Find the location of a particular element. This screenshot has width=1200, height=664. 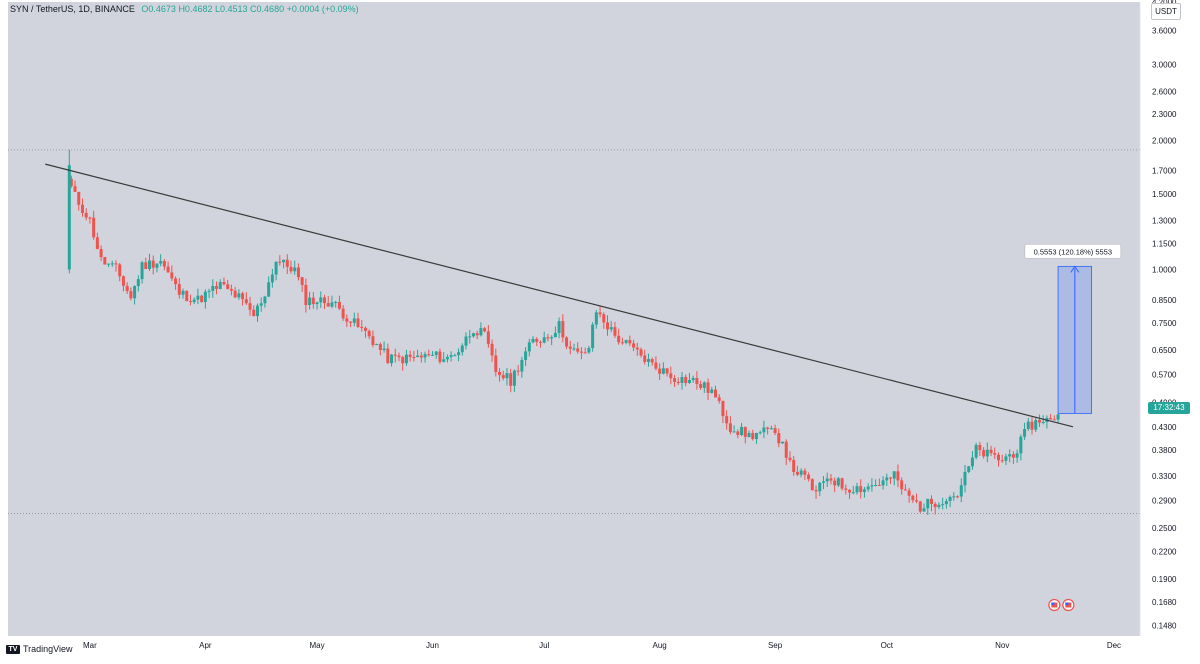

symbol-label: SYN / TetherUS, 1D, BINANCE is located at coordinates (72, 9).